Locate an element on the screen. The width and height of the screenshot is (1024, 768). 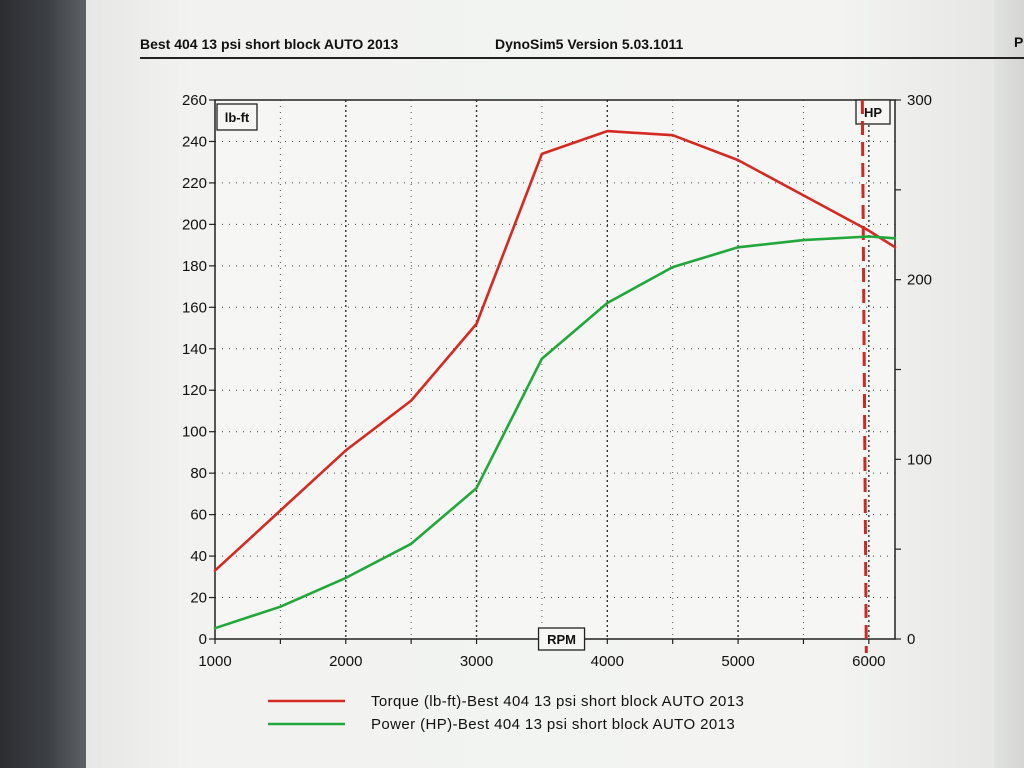
y-right-axis-label: HP is located at coordinates (873, 112).